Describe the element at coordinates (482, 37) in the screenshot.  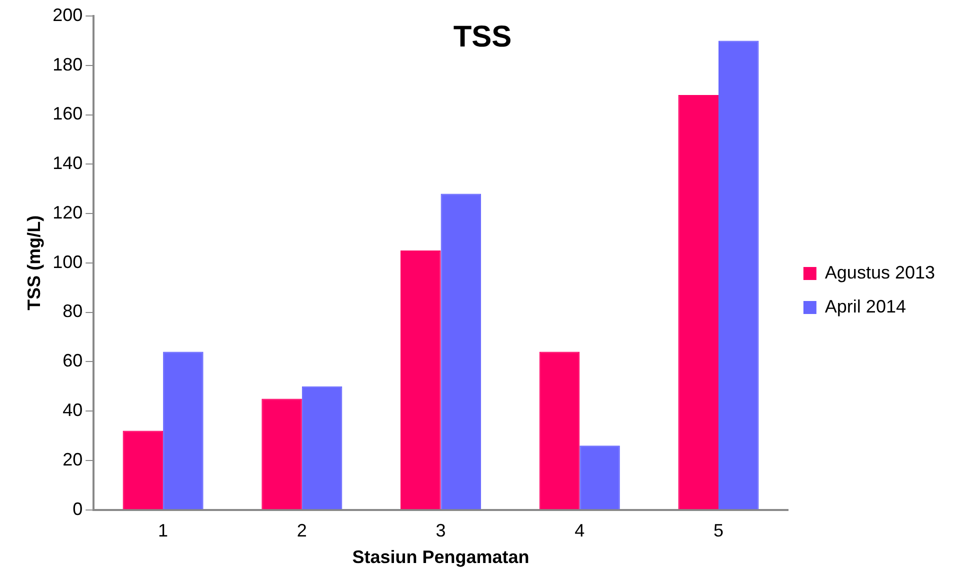
I see `chart-title: TSS` at that location.